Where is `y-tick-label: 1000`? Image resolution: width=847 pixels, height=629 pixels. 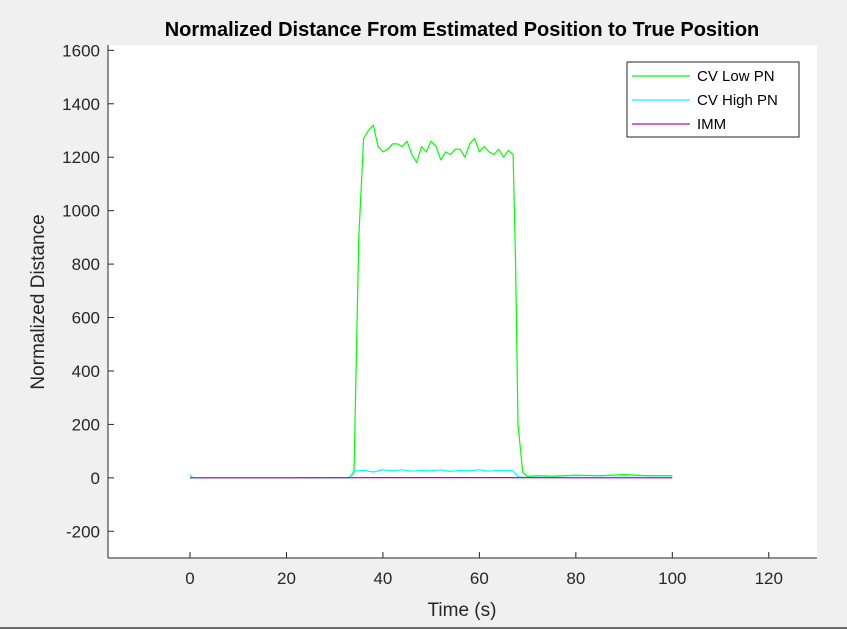
y-tick-label: 1000 is located at coordinates (81, 211).